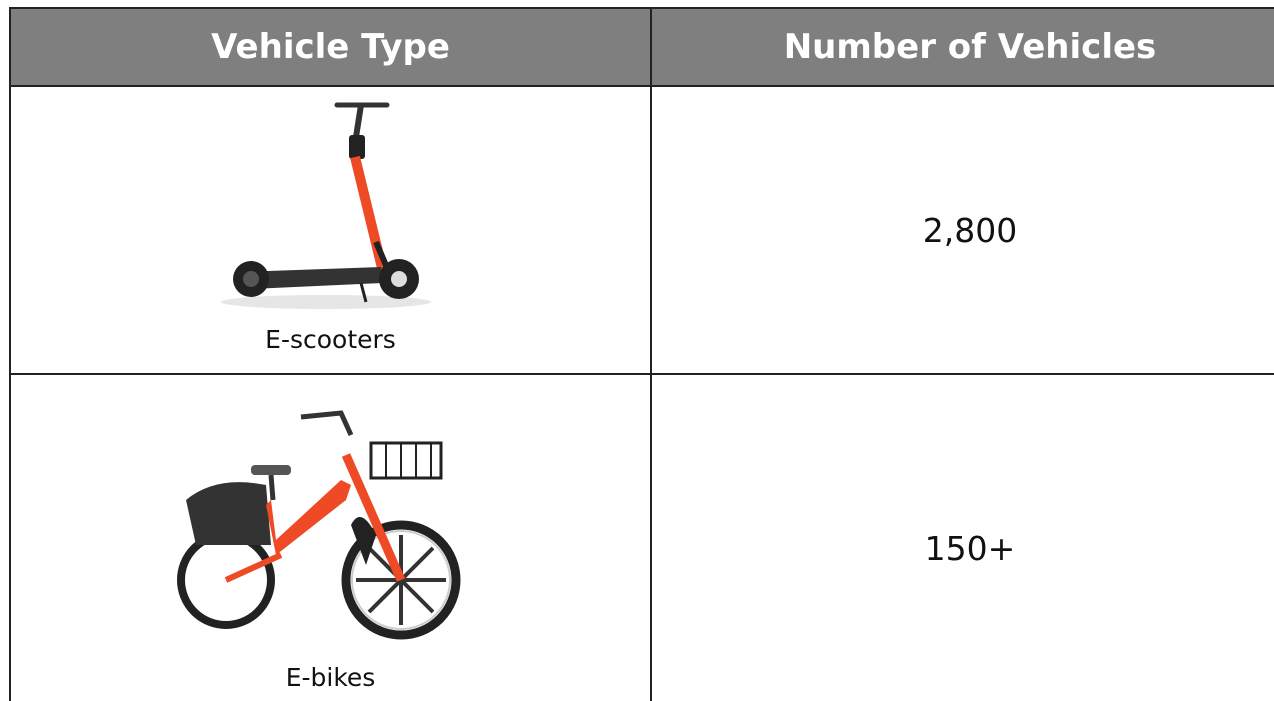 The width and height of the screenshot is (1274, 701). Describe the element at coordinates (319, 525) in the screenshot. I see `ebike-image` at that location.